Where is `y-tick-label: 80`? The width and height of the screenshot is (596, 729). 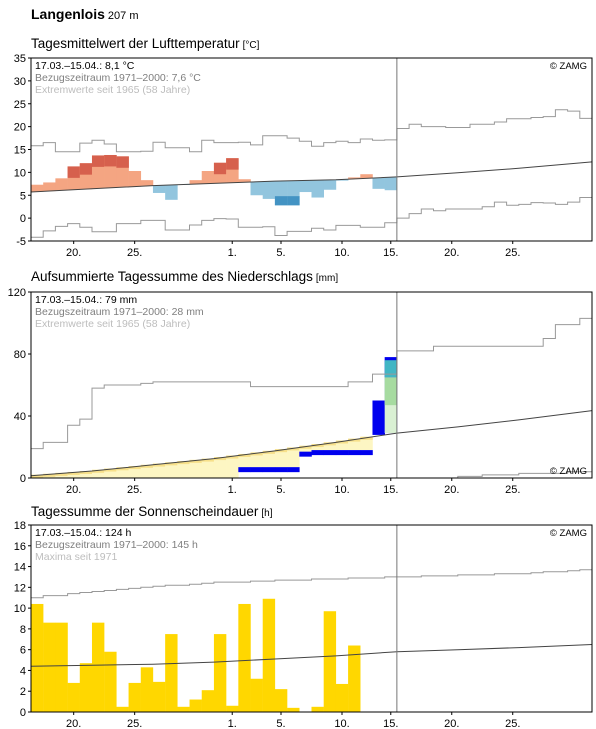 y-tick-label: 80 is located at coordinates (20, 355).